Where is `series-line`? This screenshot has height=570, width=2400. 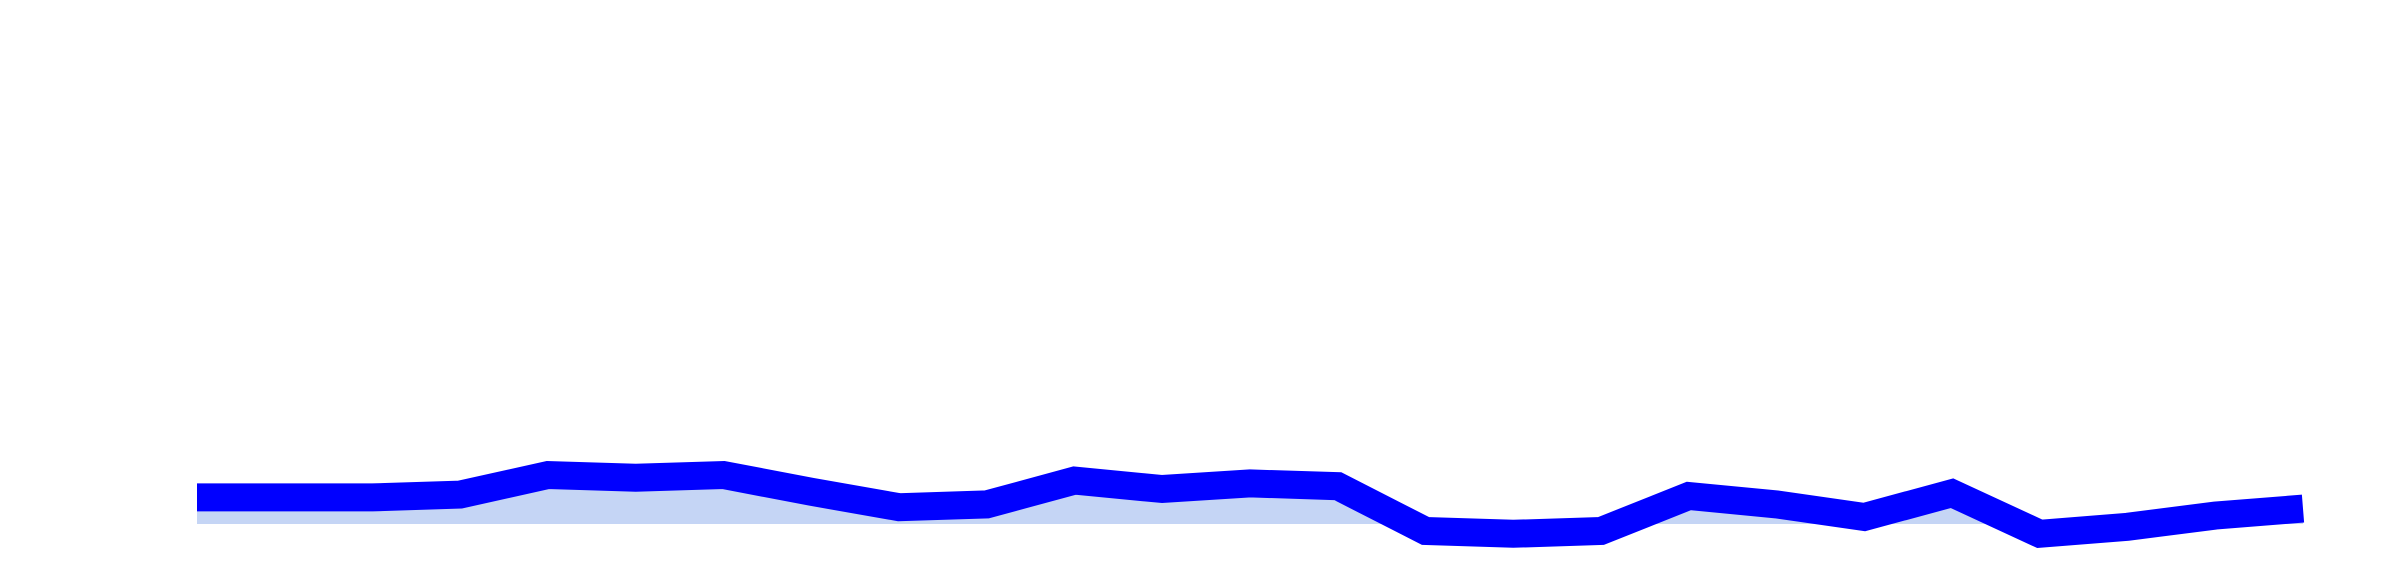 series-line is located at coordinates (1251, 504).